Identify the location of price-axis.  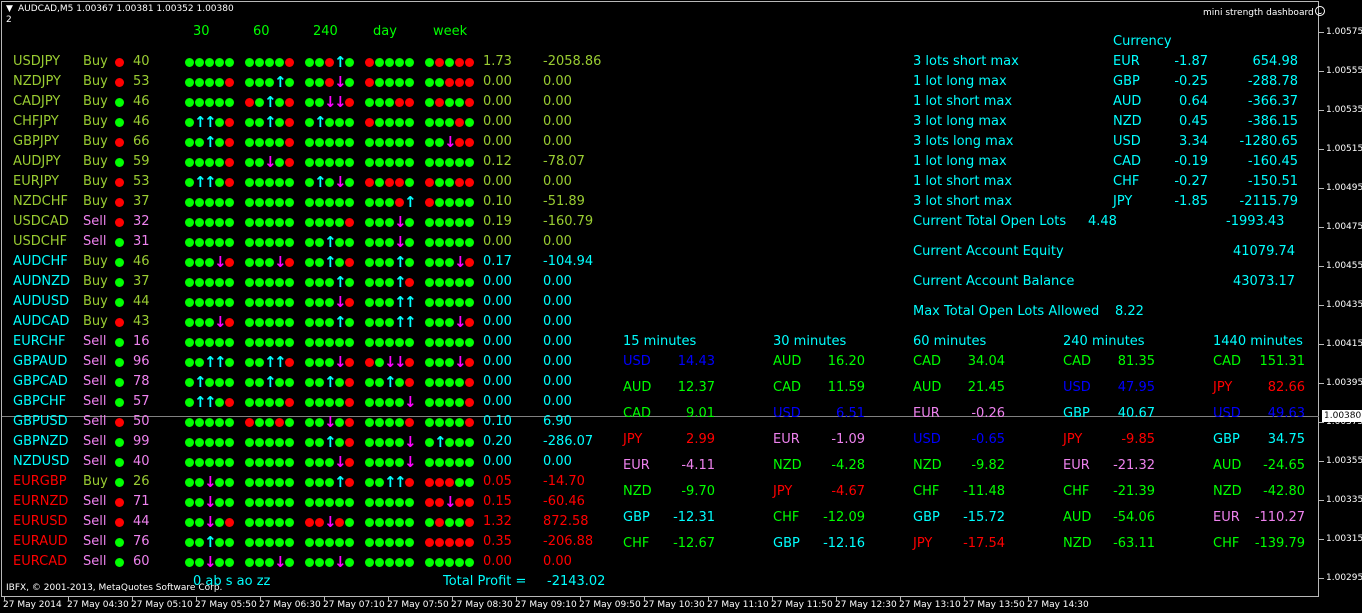
(1341, 299).